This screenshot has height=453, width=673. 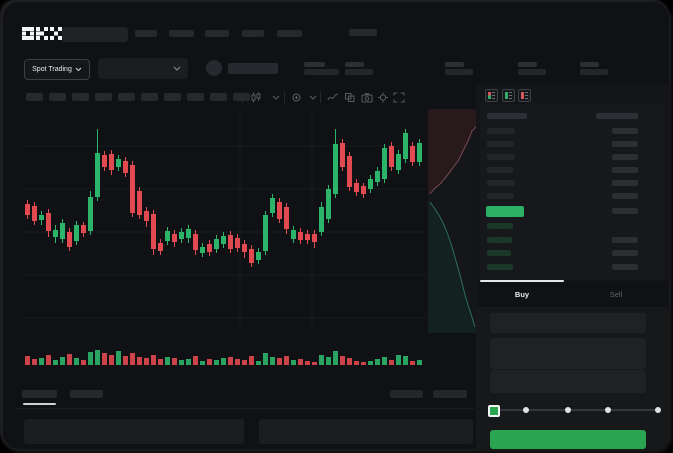 I want to click on orderbook-mode-split-icon, so click(x=491, y=95).